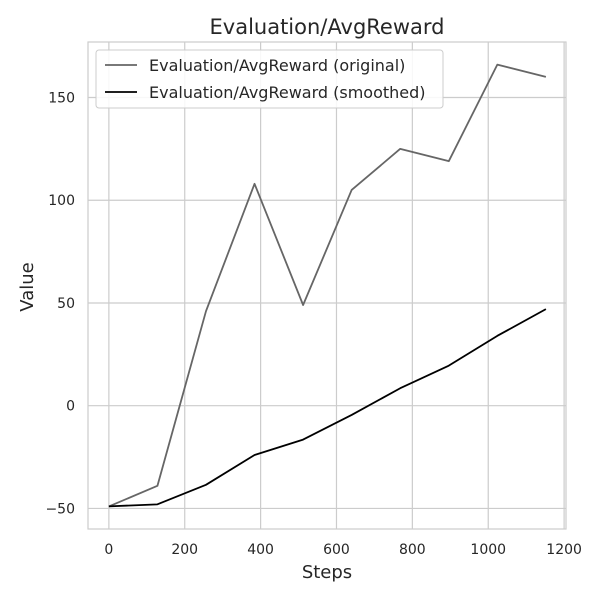 The height and width of the screenshot is (600, 600). I want to click on x-tick-label: 1200, so click(564, 550).